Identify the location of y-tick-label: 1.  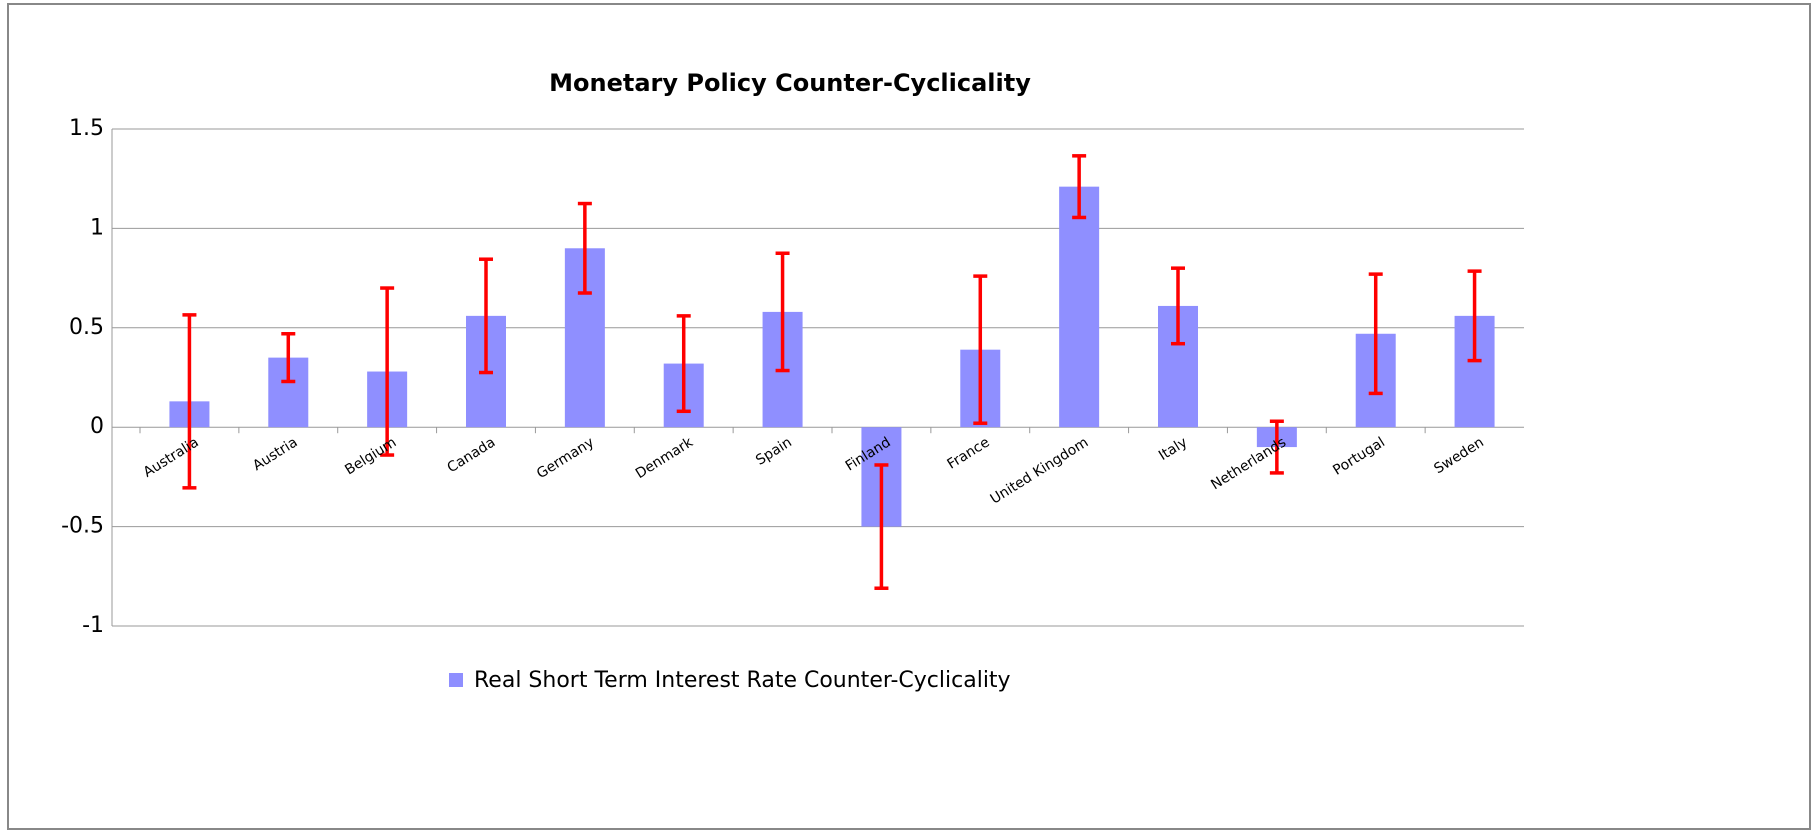
(97, 227).